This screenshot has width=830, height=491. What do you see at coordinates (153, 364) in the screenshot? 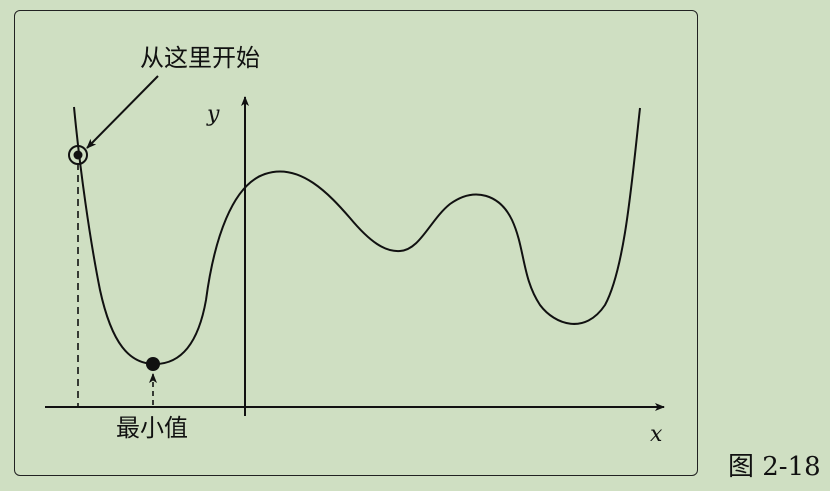
I see `minimum-point` at bounding box center [153, 364].